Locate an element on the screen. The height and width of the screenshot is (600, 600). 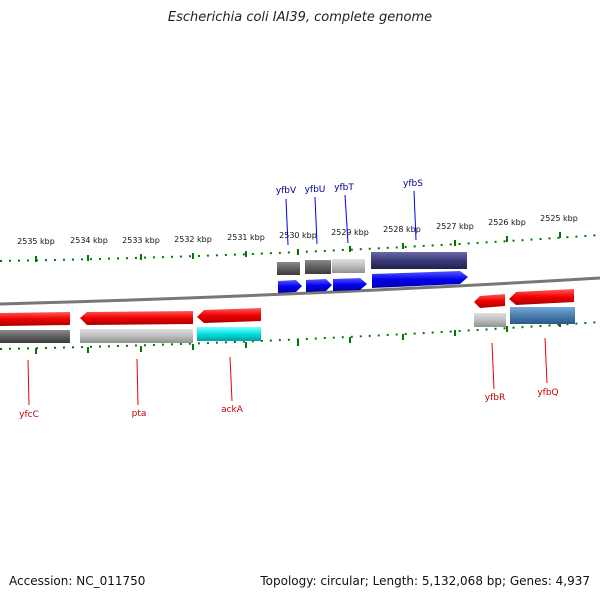
reverse-gene-leaders is located at coordinates (287, 371).